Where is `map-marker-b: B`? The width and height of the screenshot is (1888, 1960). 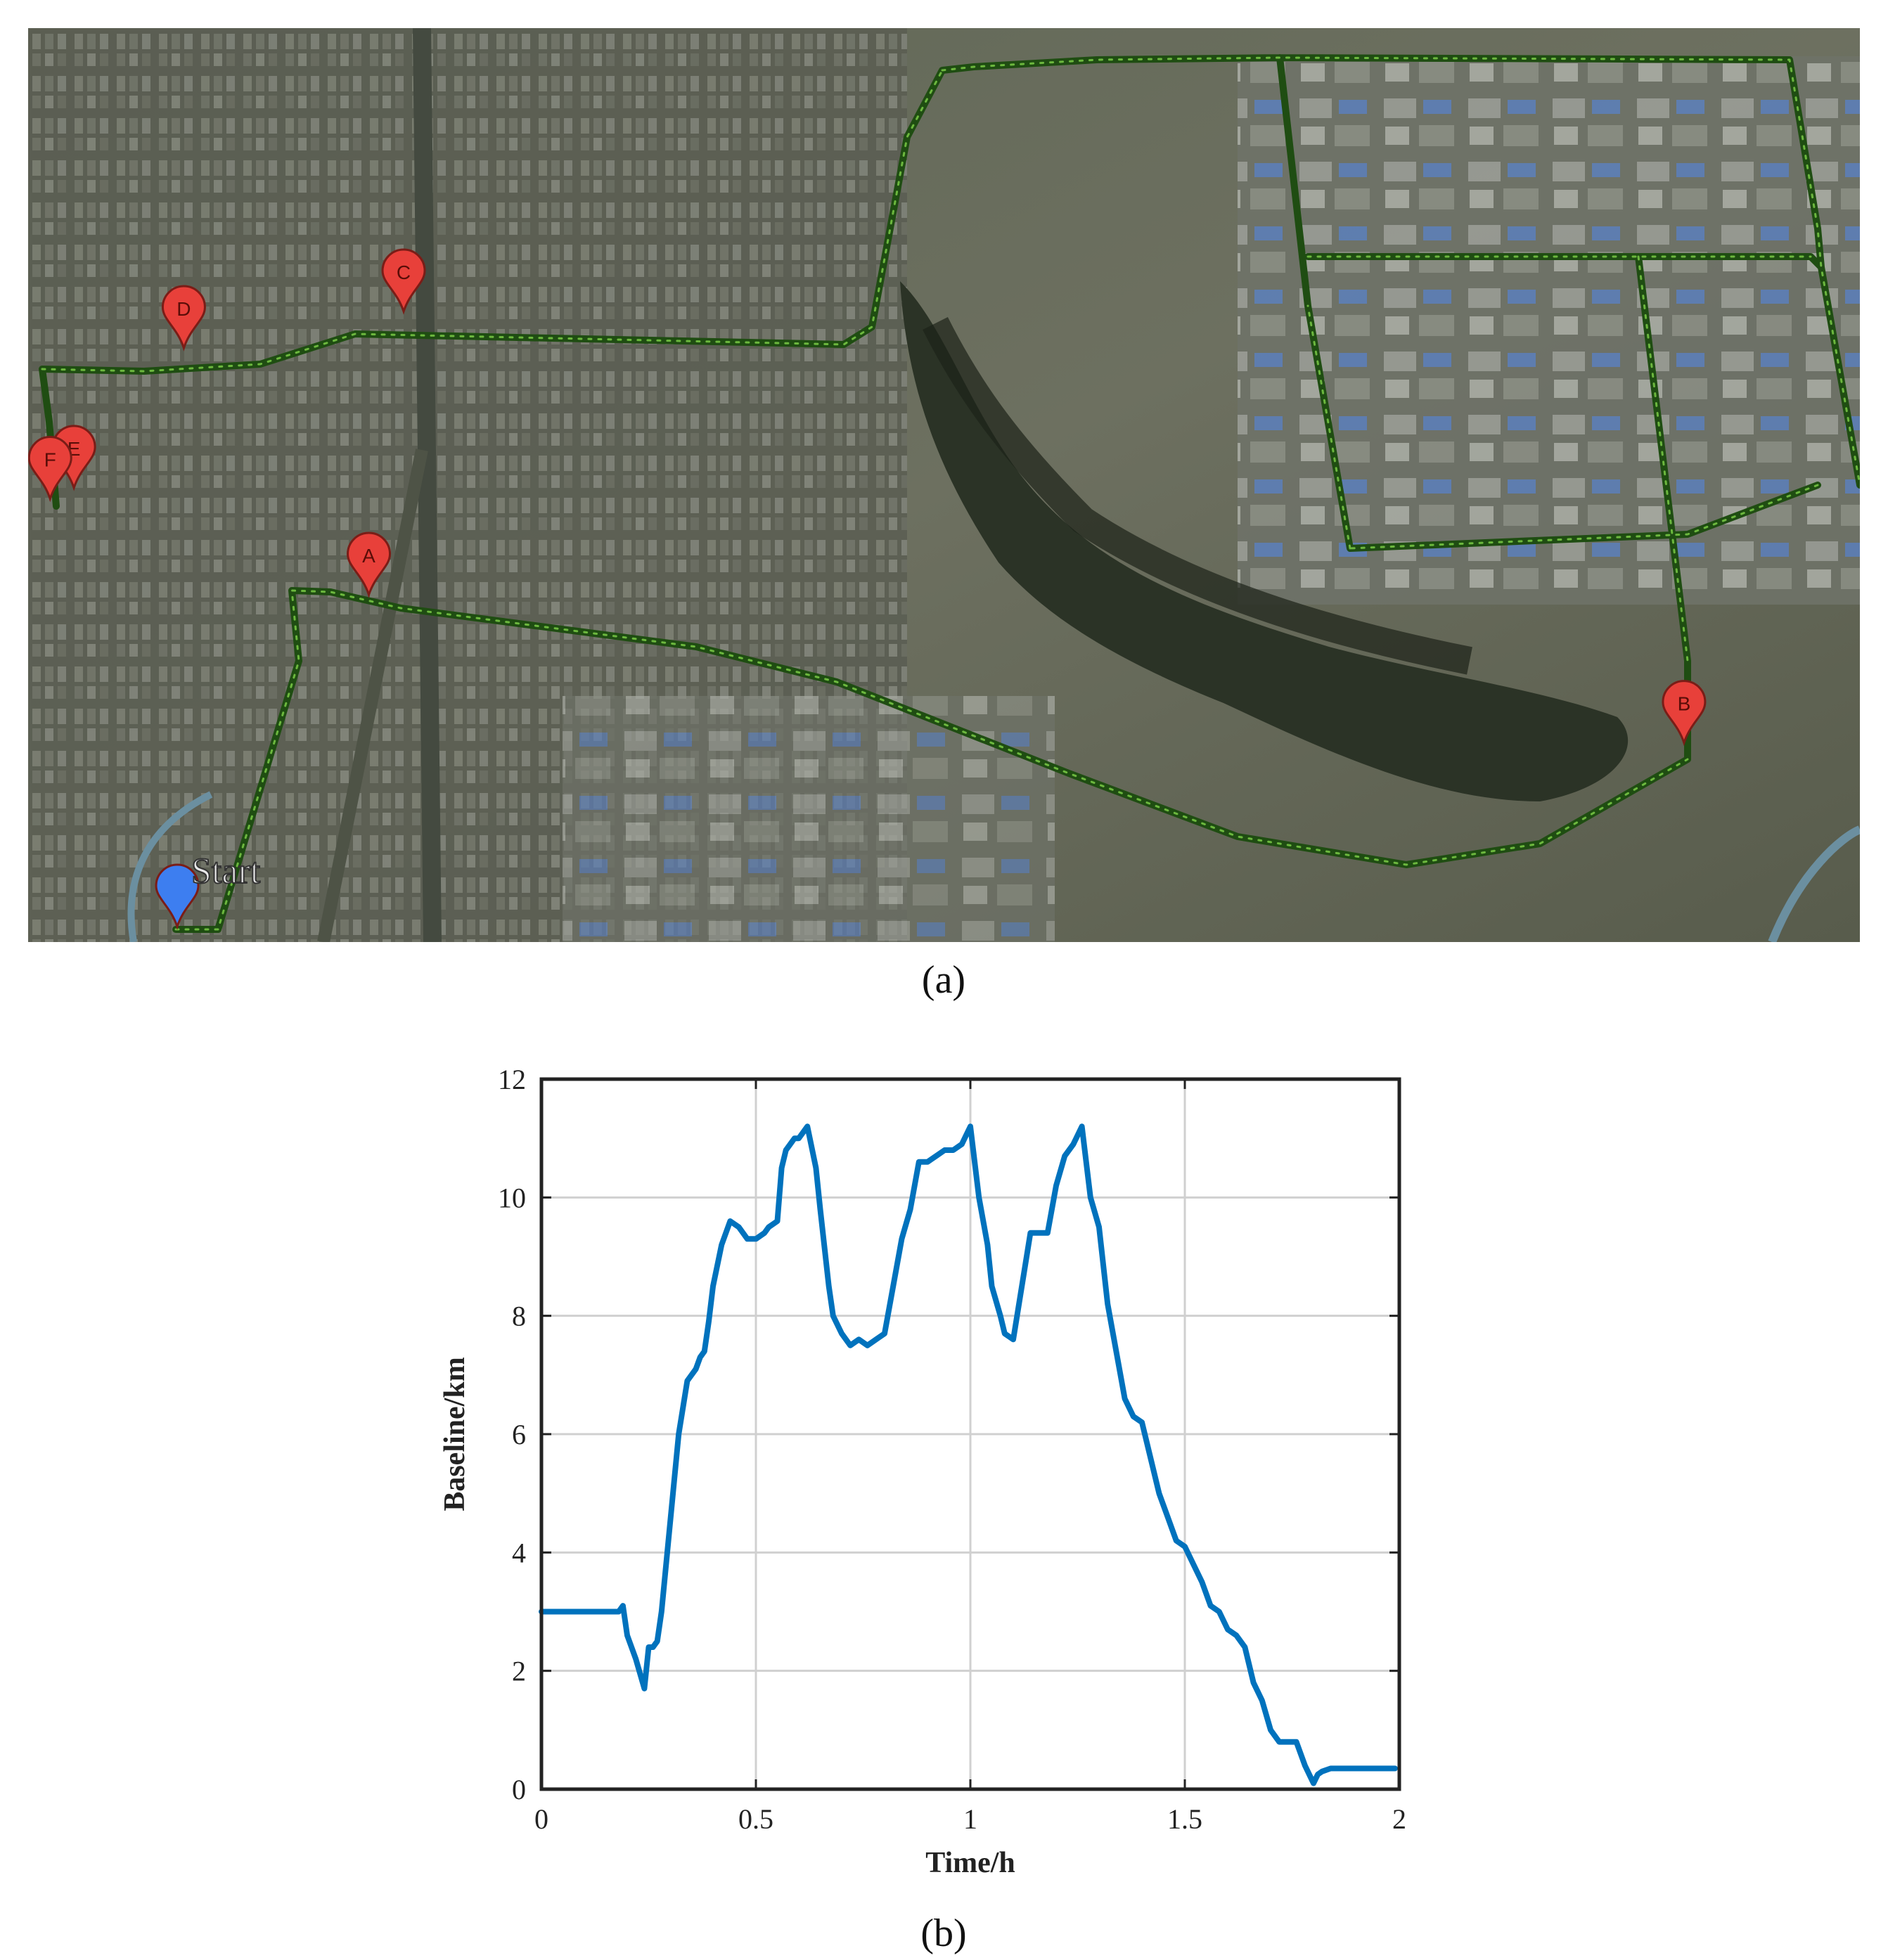
map-marker-b: B is located at coordinates (1684, 713).